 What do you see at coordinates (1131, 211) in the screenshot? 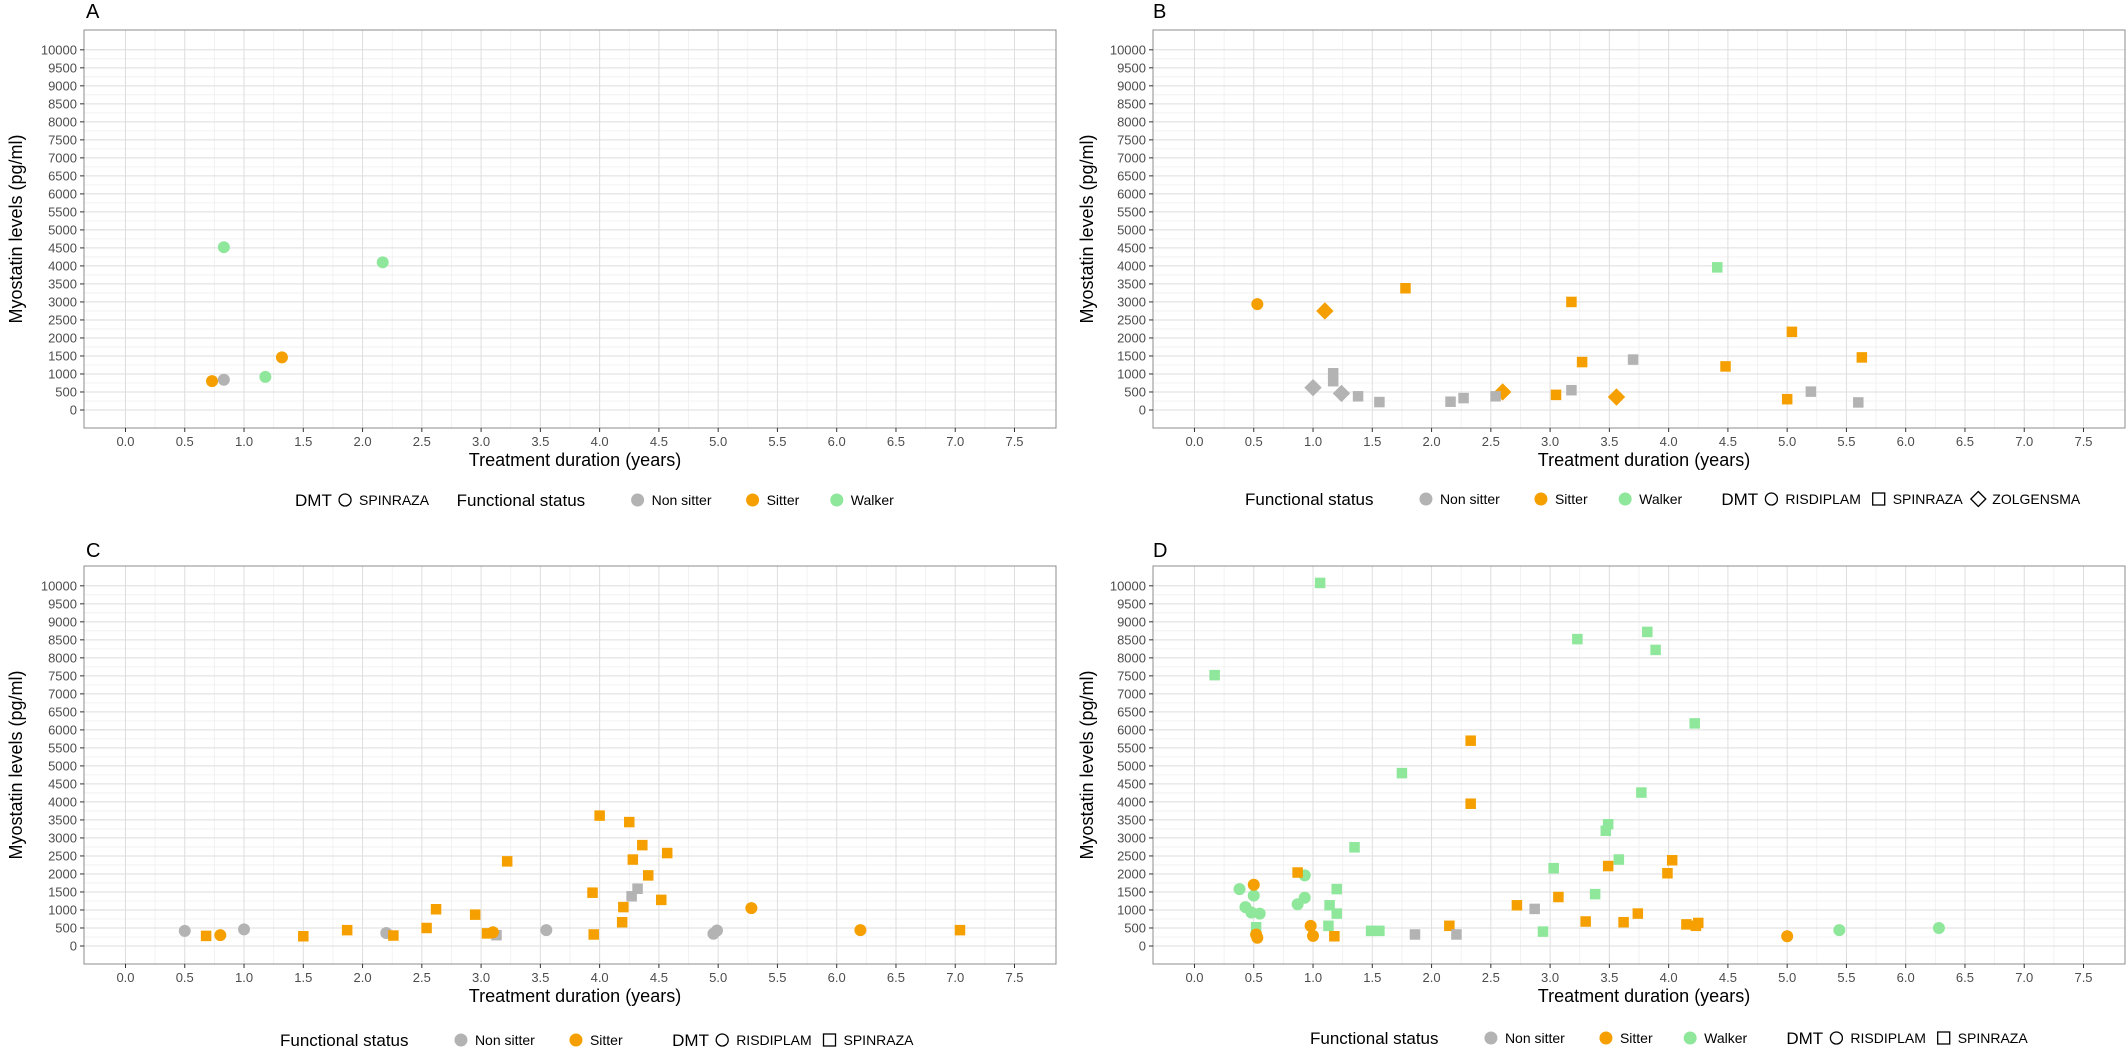
I see `y-tick-label: 5500` at bounding box center [1131, 211].